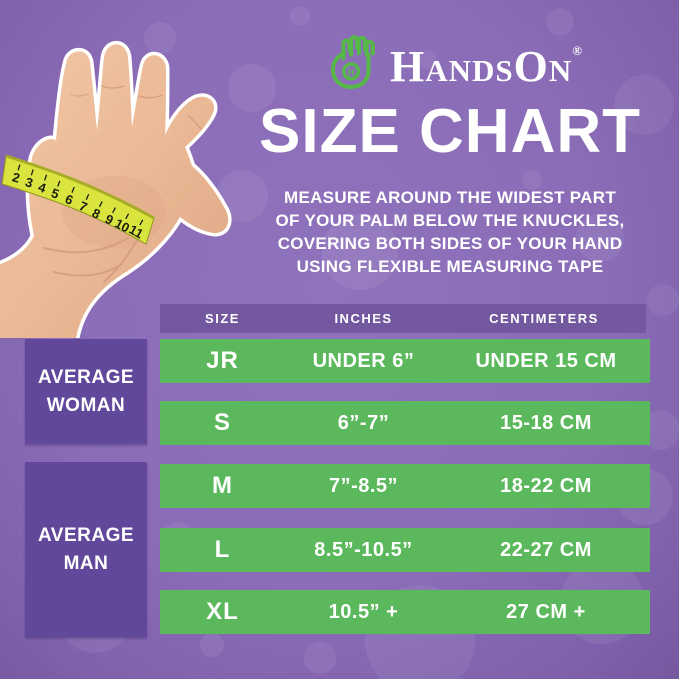  Describe the element at coordinates (408, 66) in the screenshot. I see `wordmark-letter: H` at that location.